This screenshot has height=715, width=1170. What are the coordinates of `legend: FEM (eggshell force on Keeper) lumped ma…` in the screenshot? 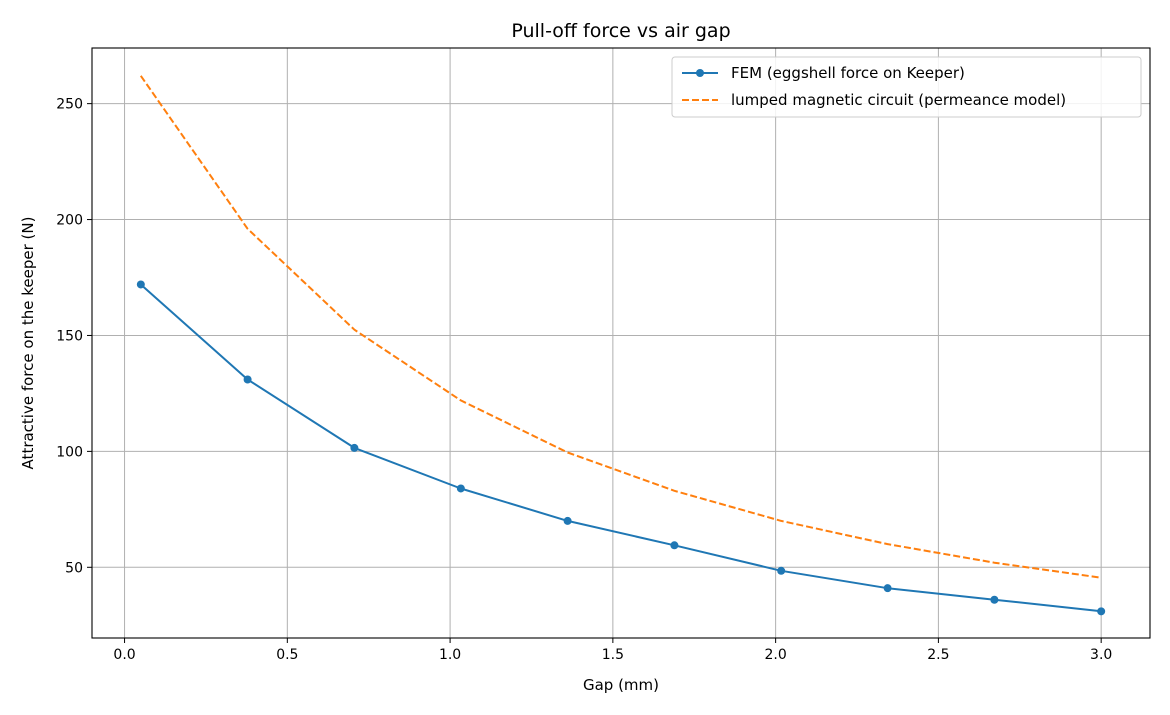 It's located at (906, 87).